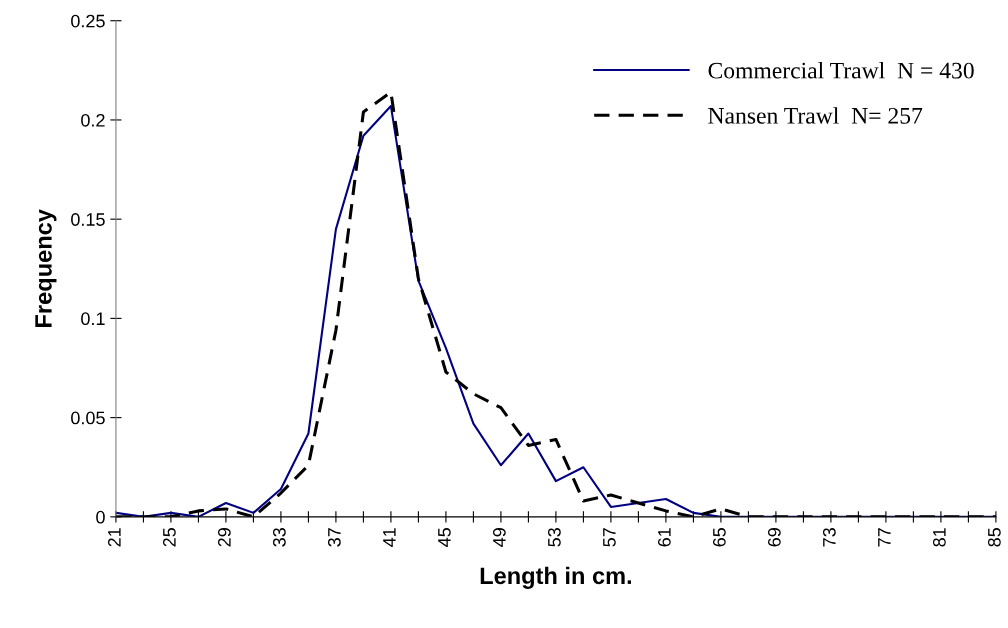  What do you see at coordinates (88, 21) in the screenshot?
I see `y-tick-label: 0.25` at bounding box center [88, 21].